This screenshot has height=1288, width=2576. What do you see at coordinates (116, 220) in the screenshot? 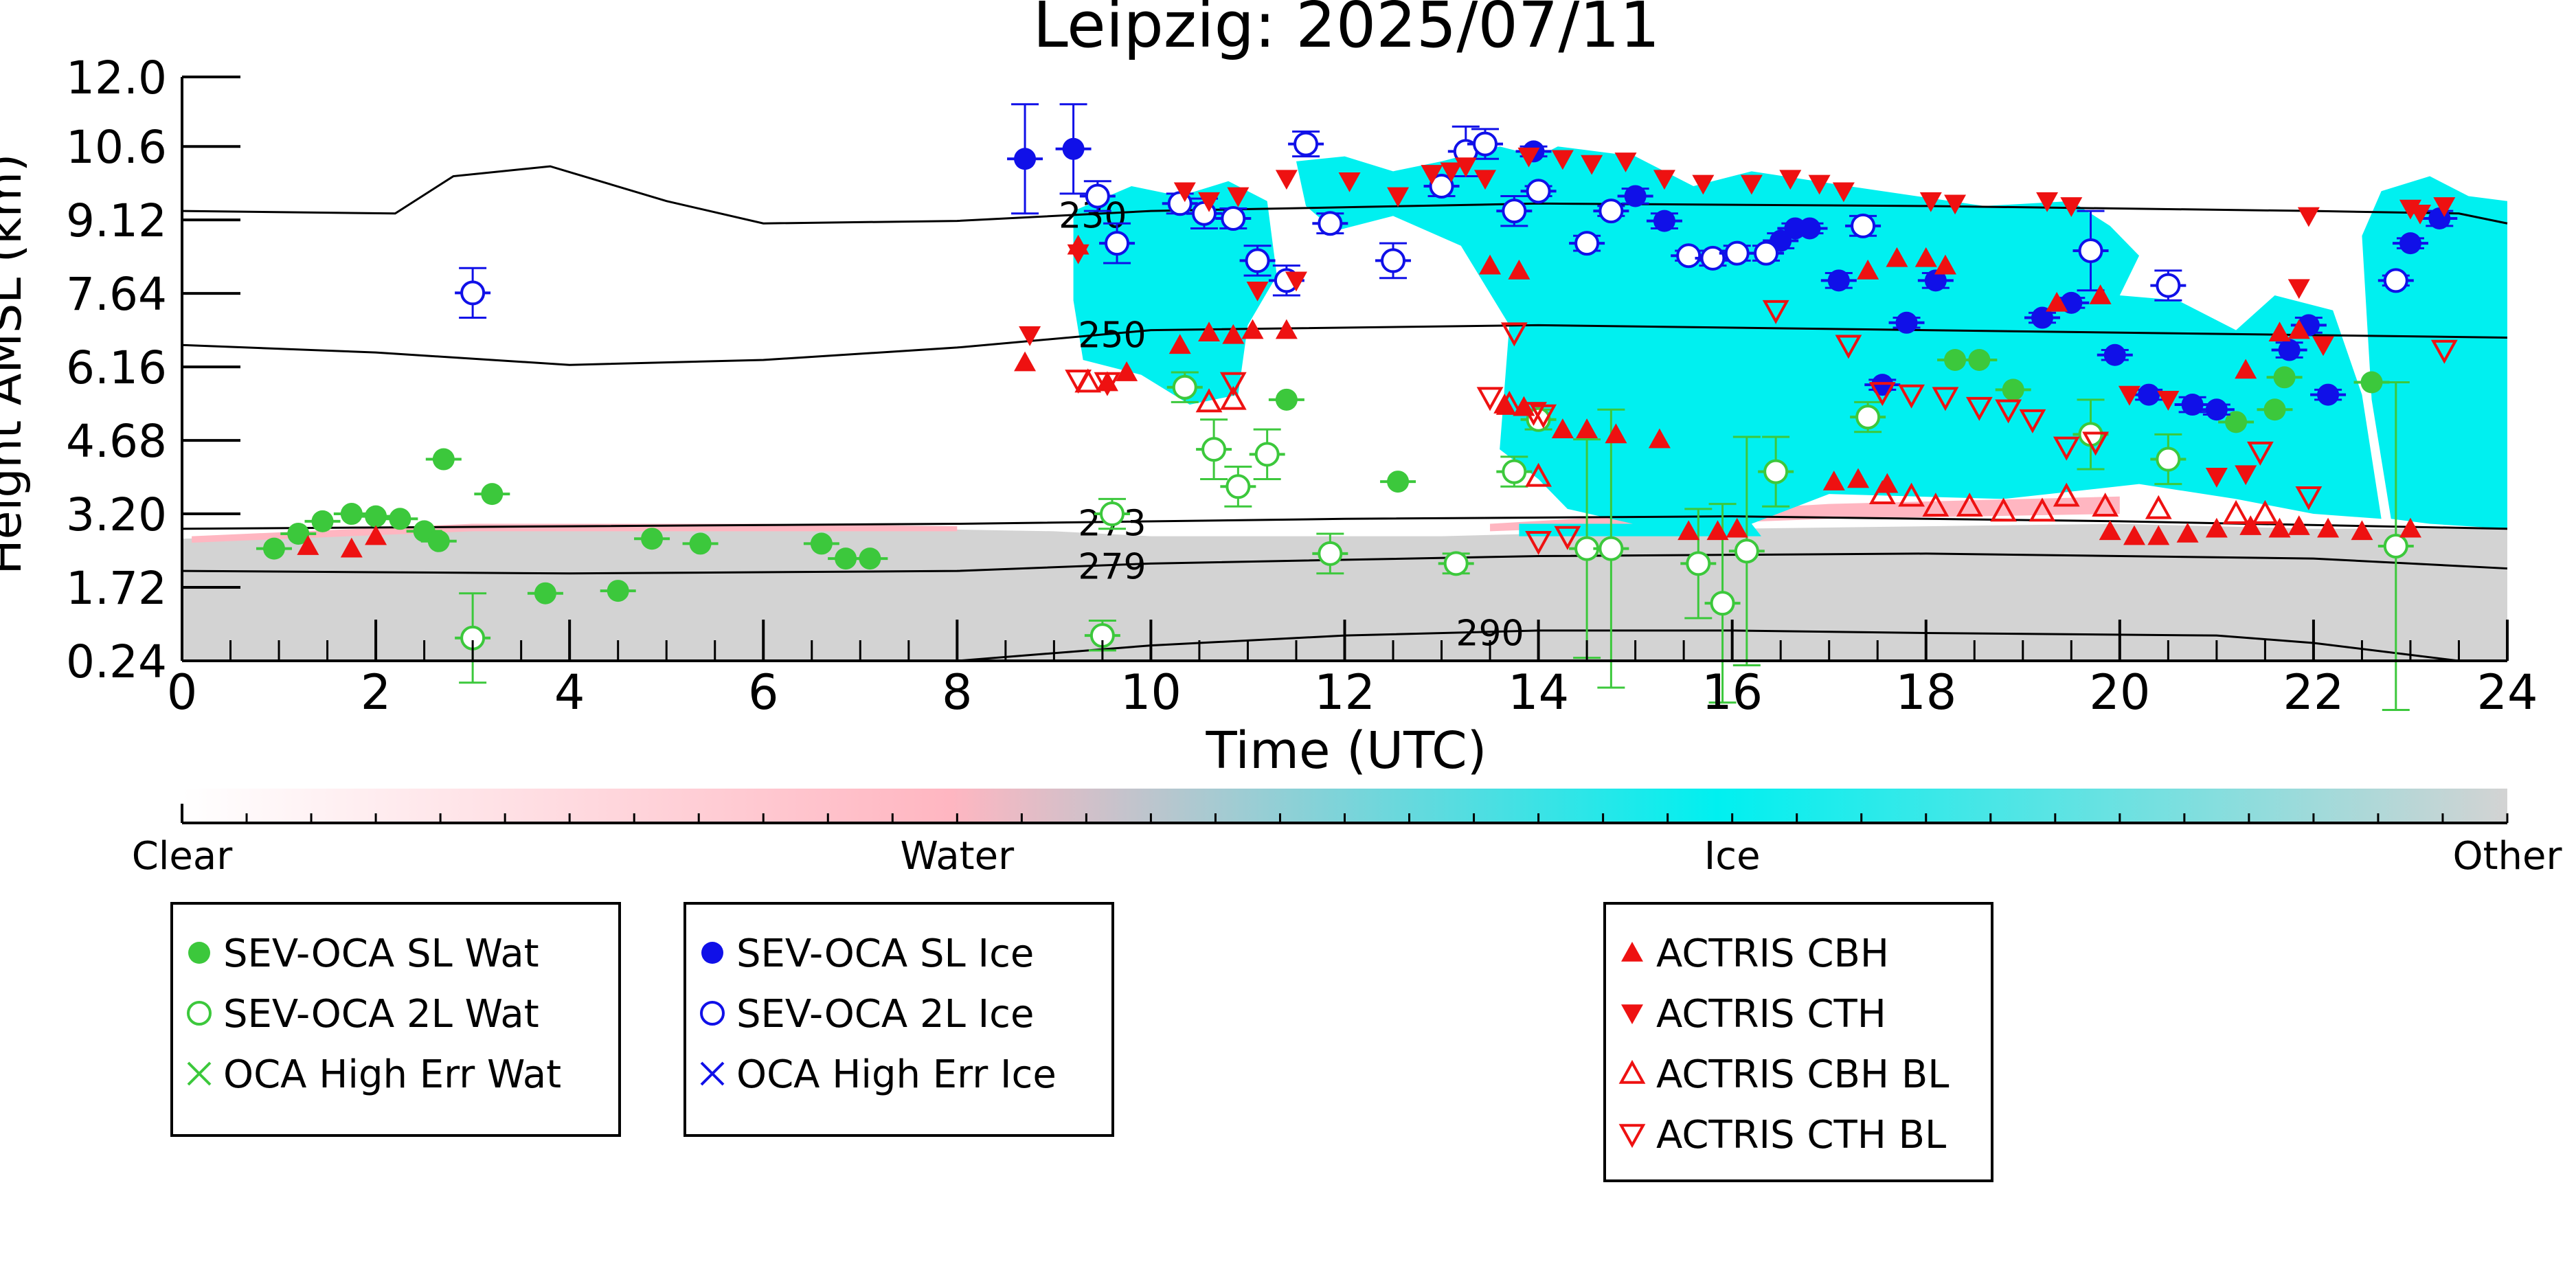
I see `y-tick-label: 9.12` at bounding box center [116, 220].